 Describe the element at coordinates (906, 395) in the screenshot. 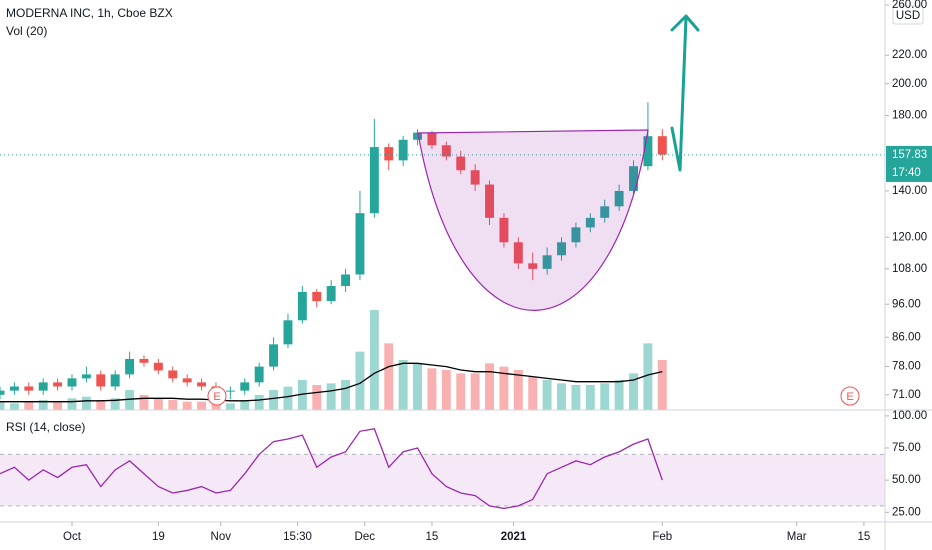

I see `y-tick-label: 71.00` at that location.